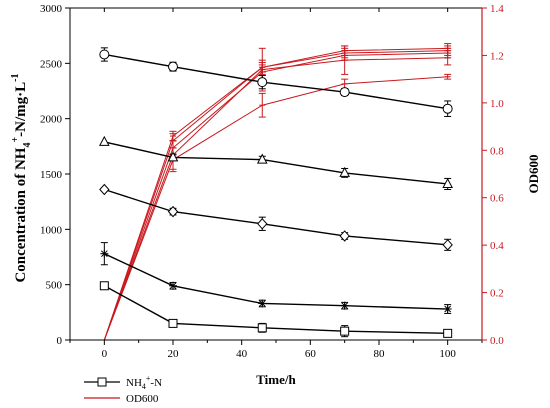 The width and height of the screenshot is (550, 408). Describe the element at coordinates (51, 175) in the screenshot. I see `y-tick-label: 1500` at that location.